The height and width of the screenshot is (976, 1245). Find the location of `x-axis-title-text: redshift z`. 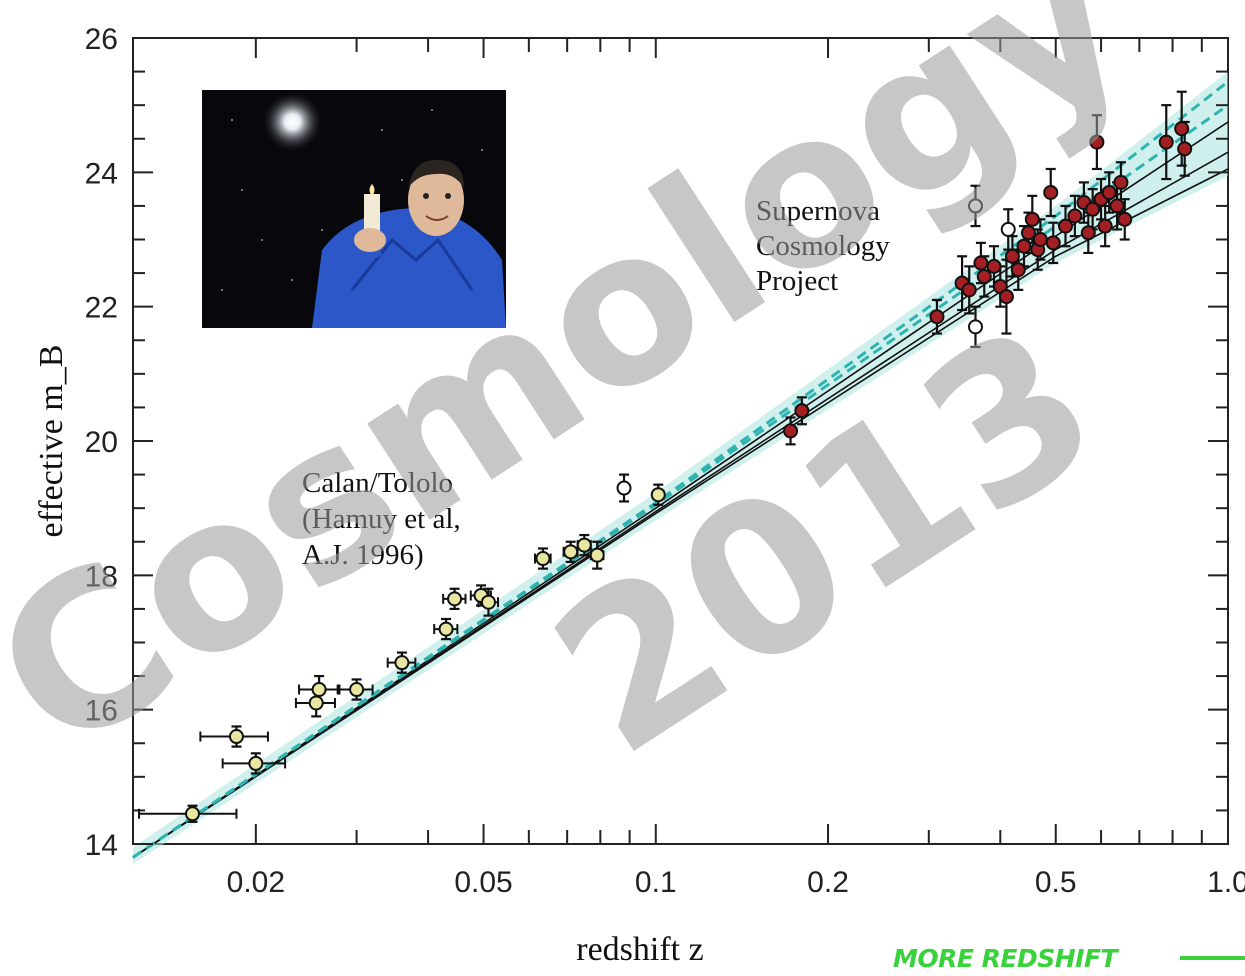

x-axis-title-text: redshift z is located at coordinates (639, 949).